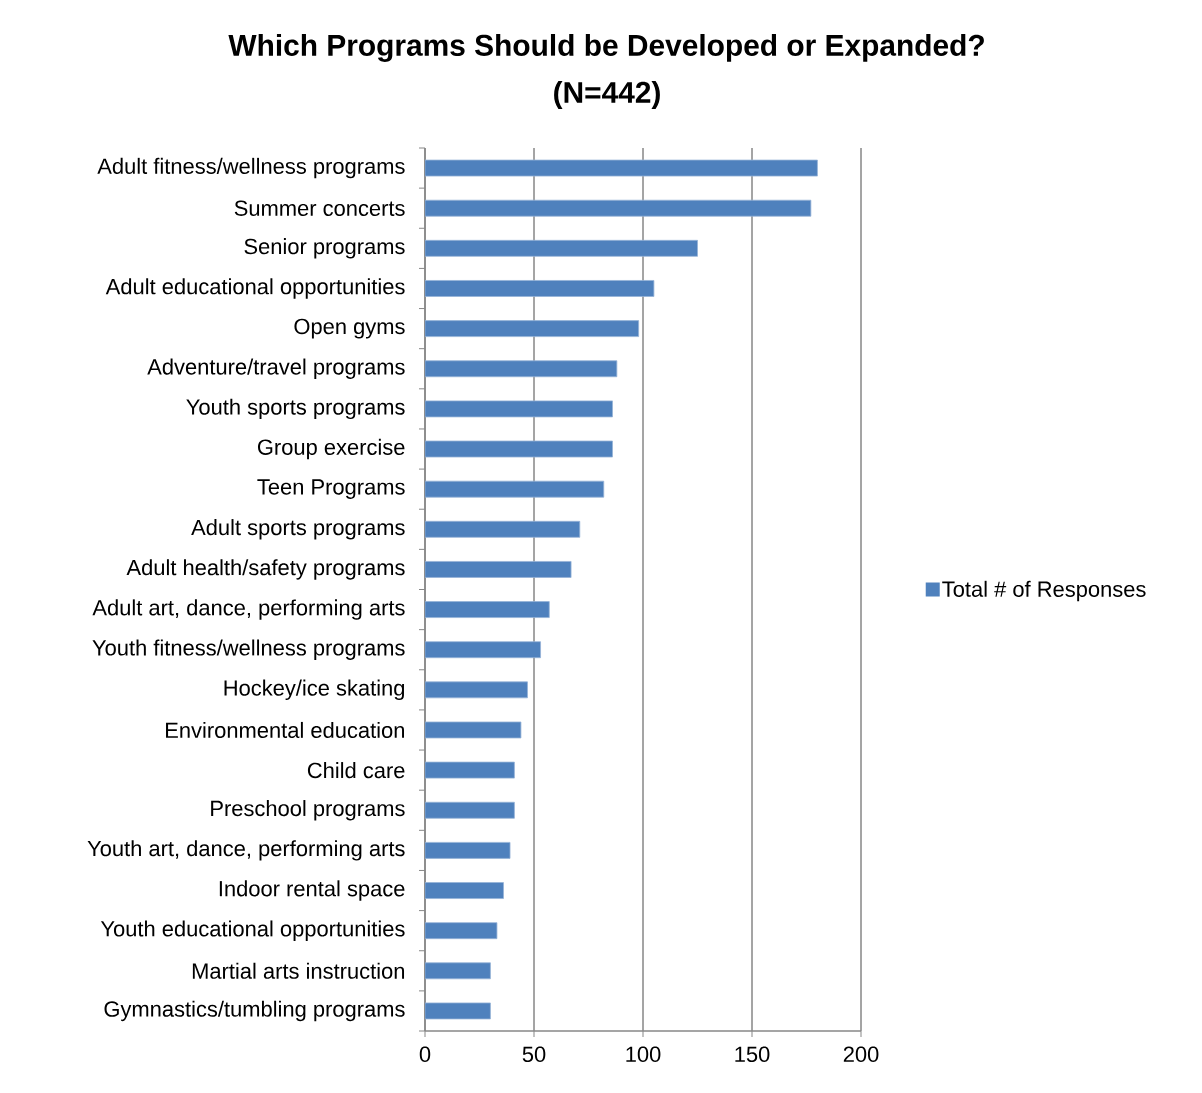  What do you see at coordinates (295, 409) in the screenshot?
I see `y-tick-label: Youth sports programs` at bounding box center [295, 409].